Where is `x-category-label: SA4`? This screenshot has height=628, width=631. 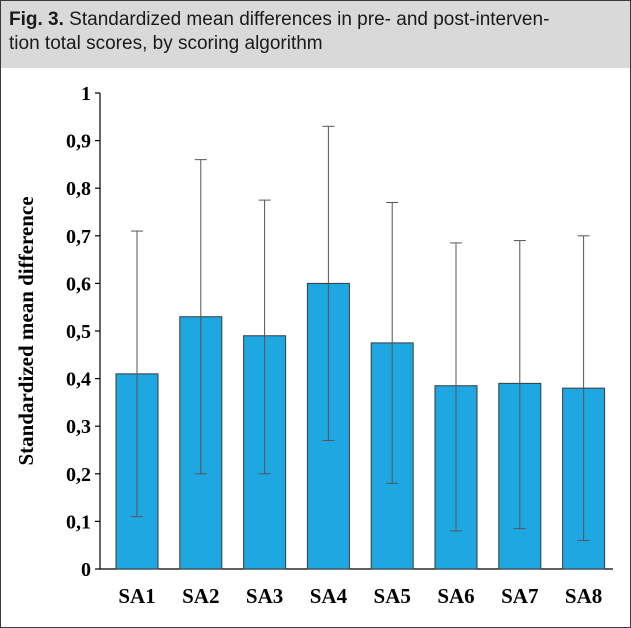
x-category-label: SA4 is located at coordinates (329, 596).